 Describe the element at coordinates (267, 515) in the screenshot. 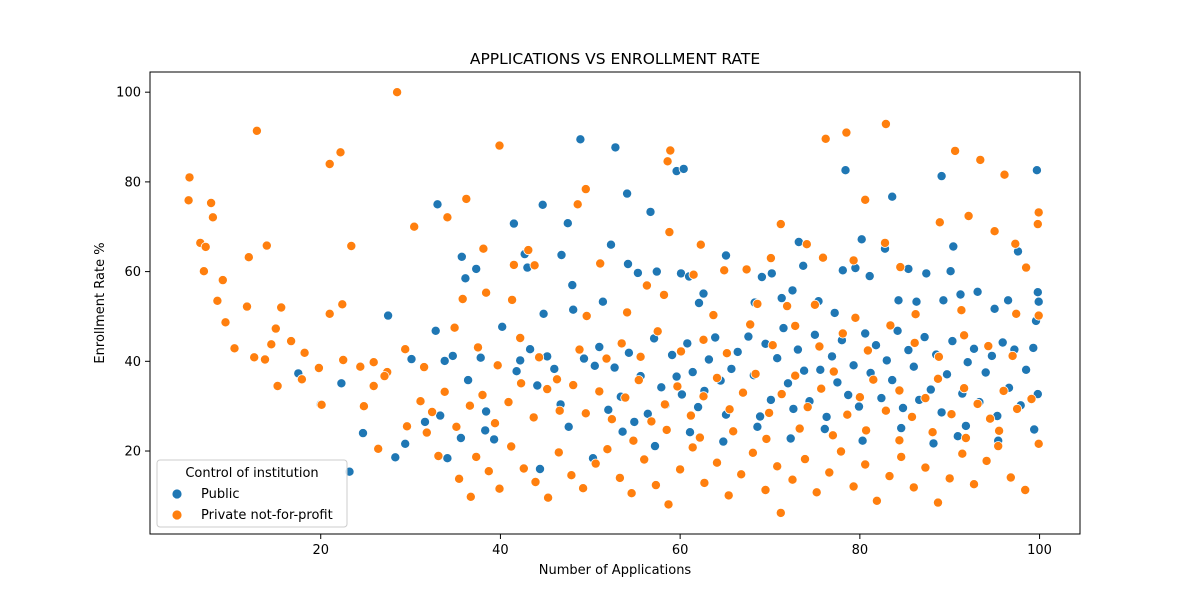

I see `legend-label-private: Private not-for-profit` at that location.